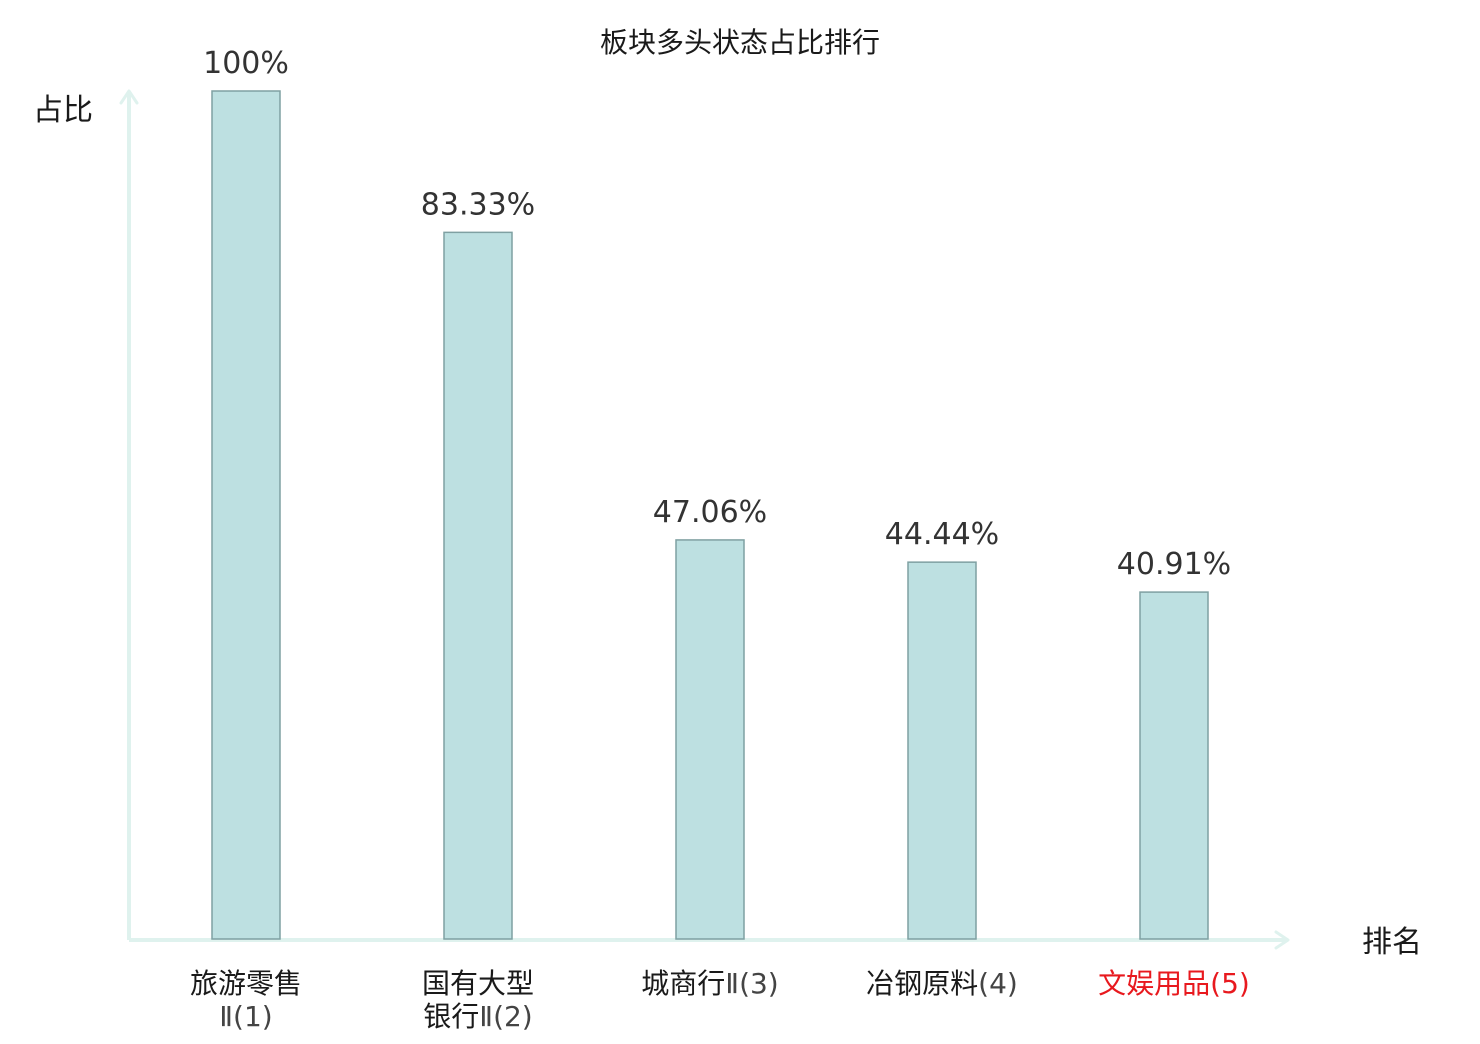 Image resolution: width=1480 pixels, height=1044 pixels. Describe the element at coordinates (246, 63) in the screenshot. I see `value-label-1: 100%` at that location.